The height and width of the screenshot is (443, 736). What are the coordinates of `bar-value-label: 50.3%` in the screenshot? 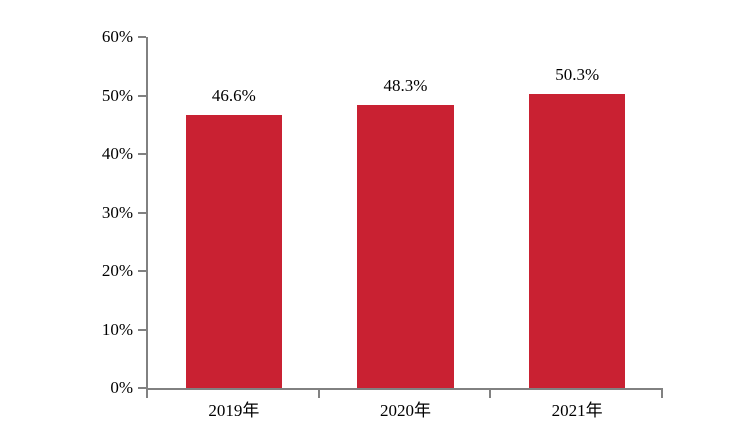 It's located at (577, 74).